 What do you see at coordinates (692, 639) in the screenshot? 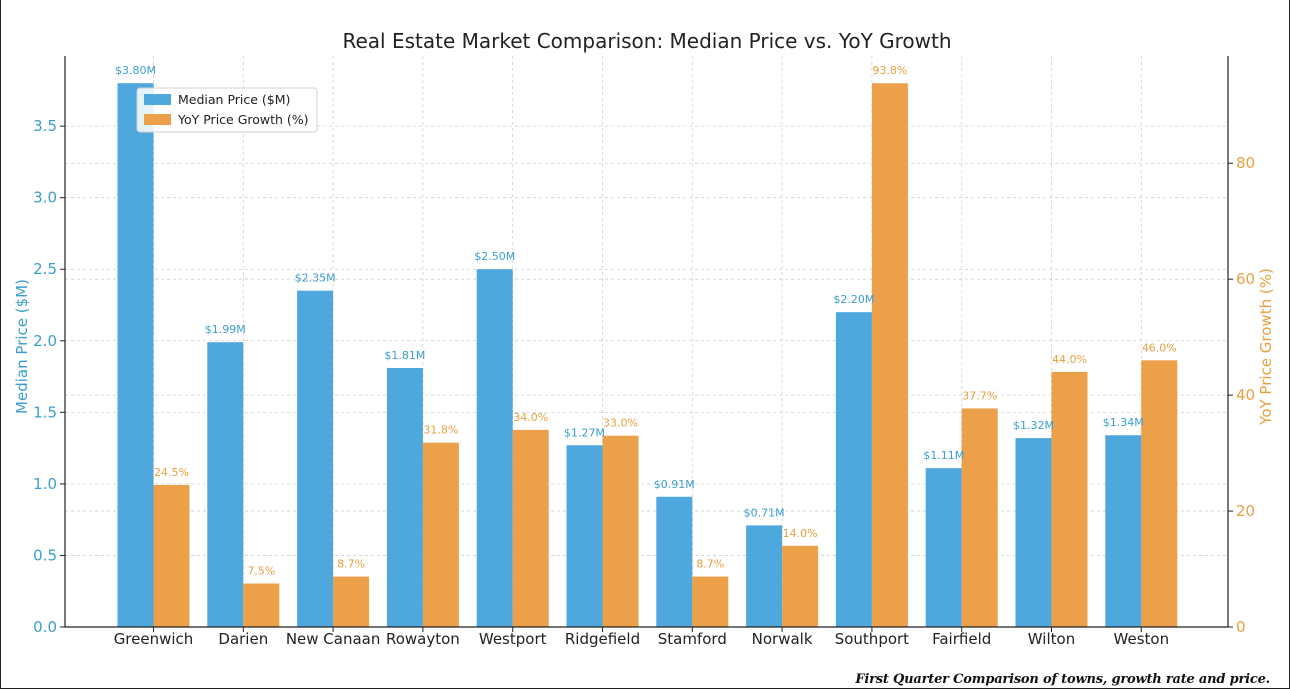
I see `x-tick-label: Stamford` at bounding box center [692, 639].